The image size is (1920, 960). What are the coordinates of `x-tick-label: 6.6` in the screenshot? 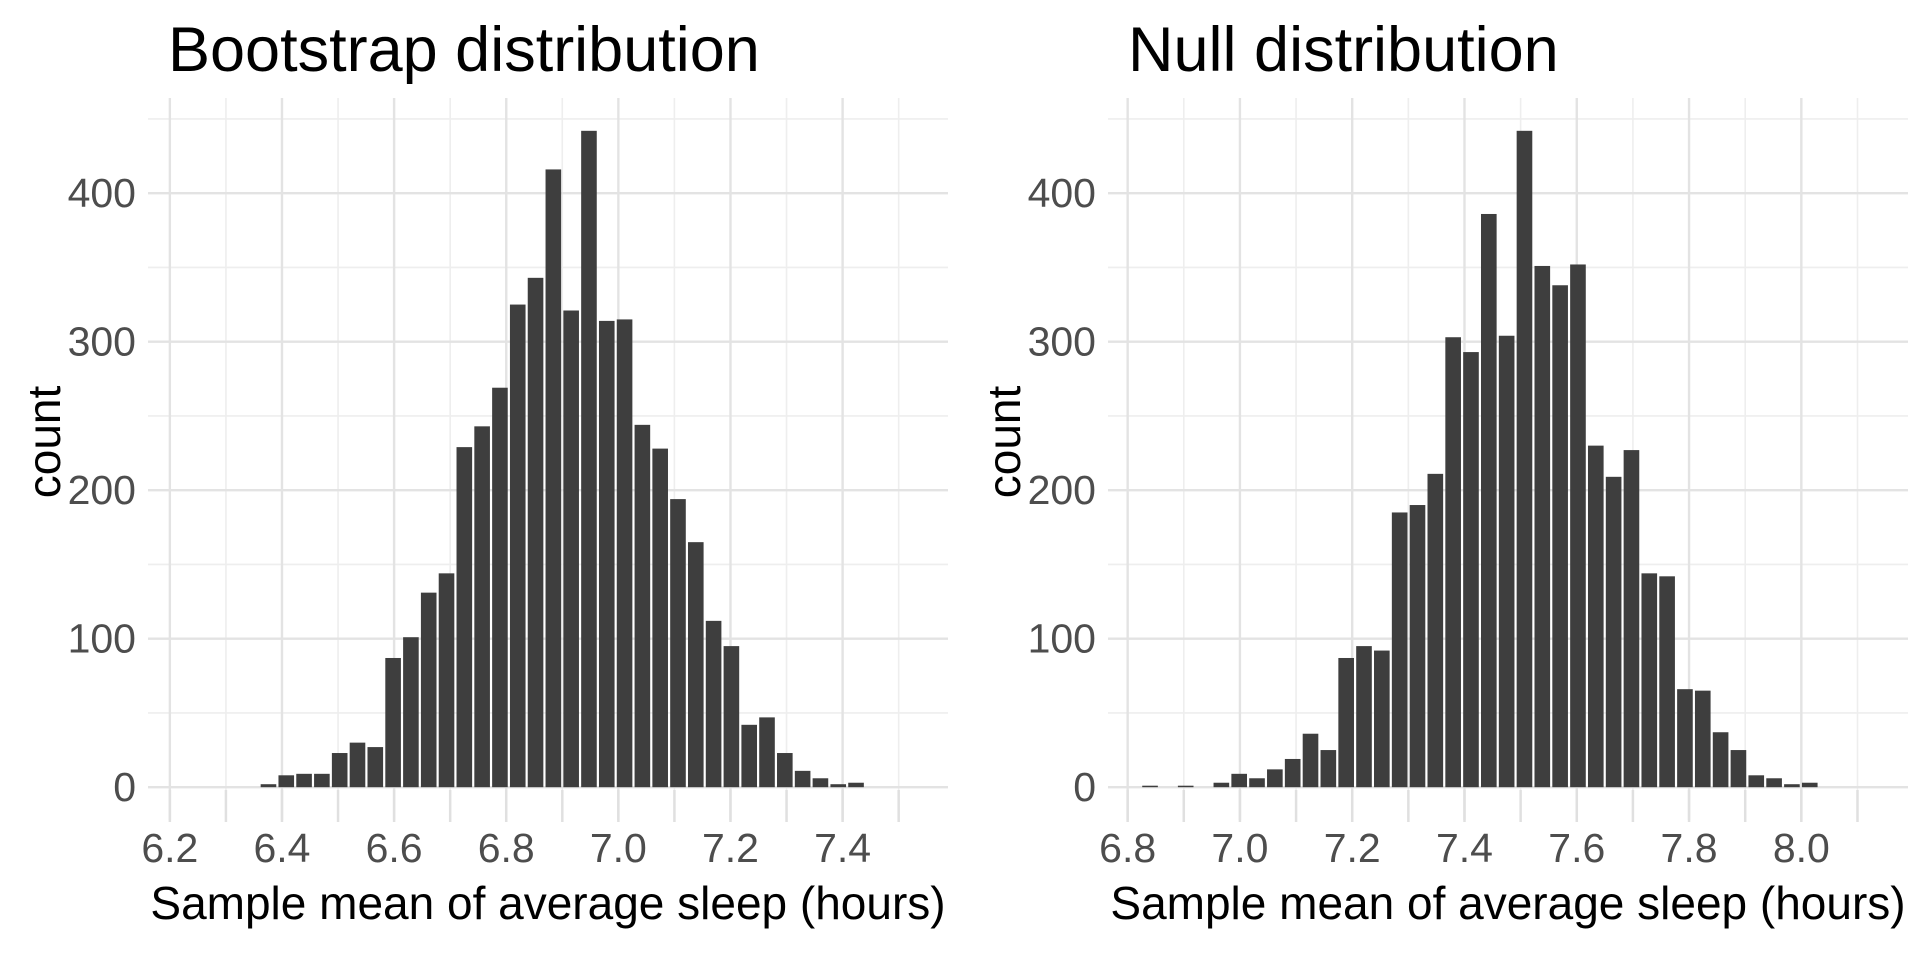 It's located at (394, 848).